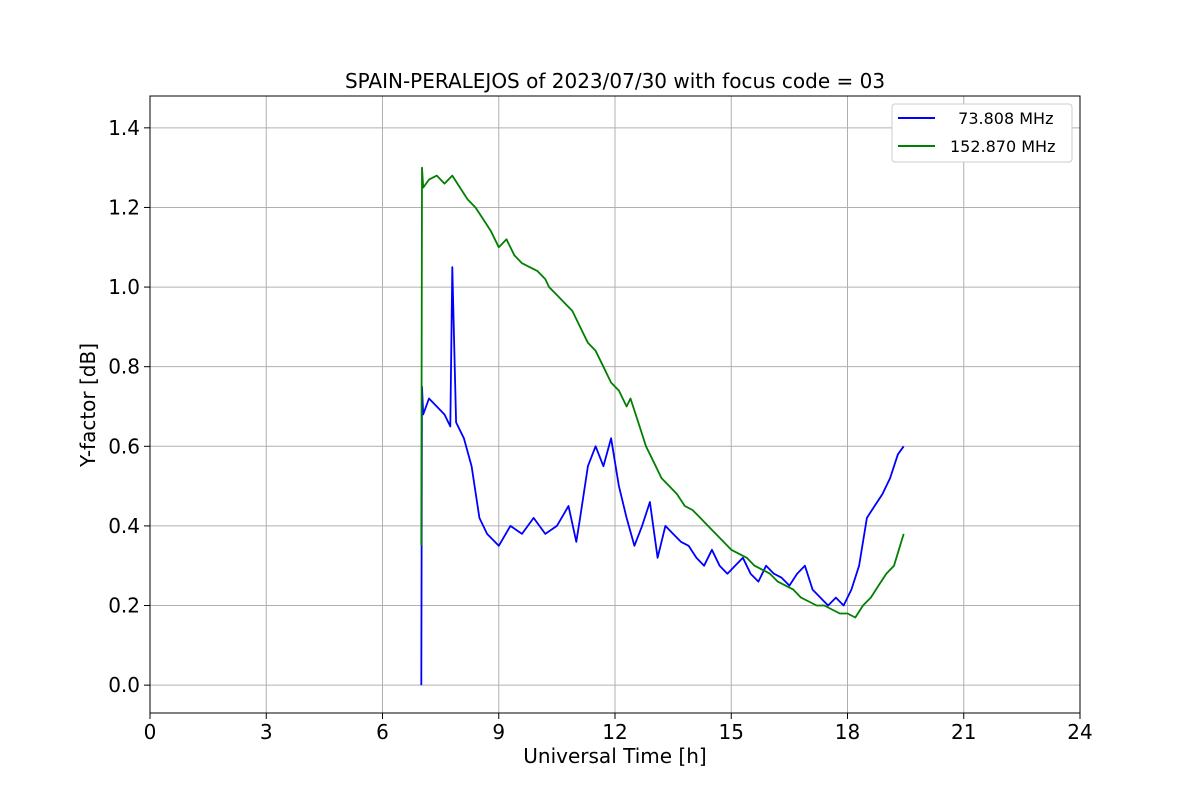  I want to click on x-tick-label: 9, so click(498, 732).